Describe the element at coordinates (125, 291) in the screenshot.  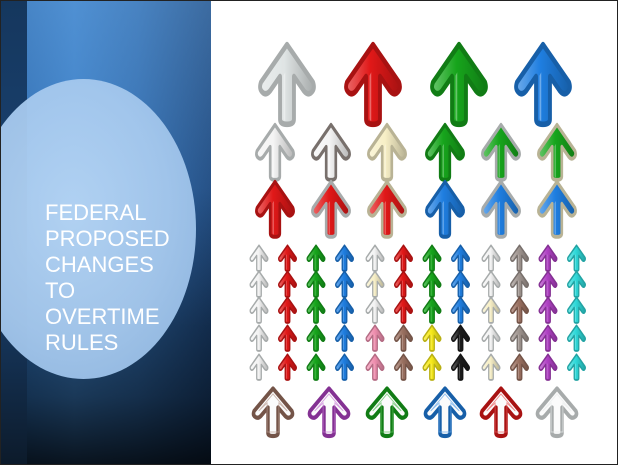
I see `title-line-4: TO` at that location.